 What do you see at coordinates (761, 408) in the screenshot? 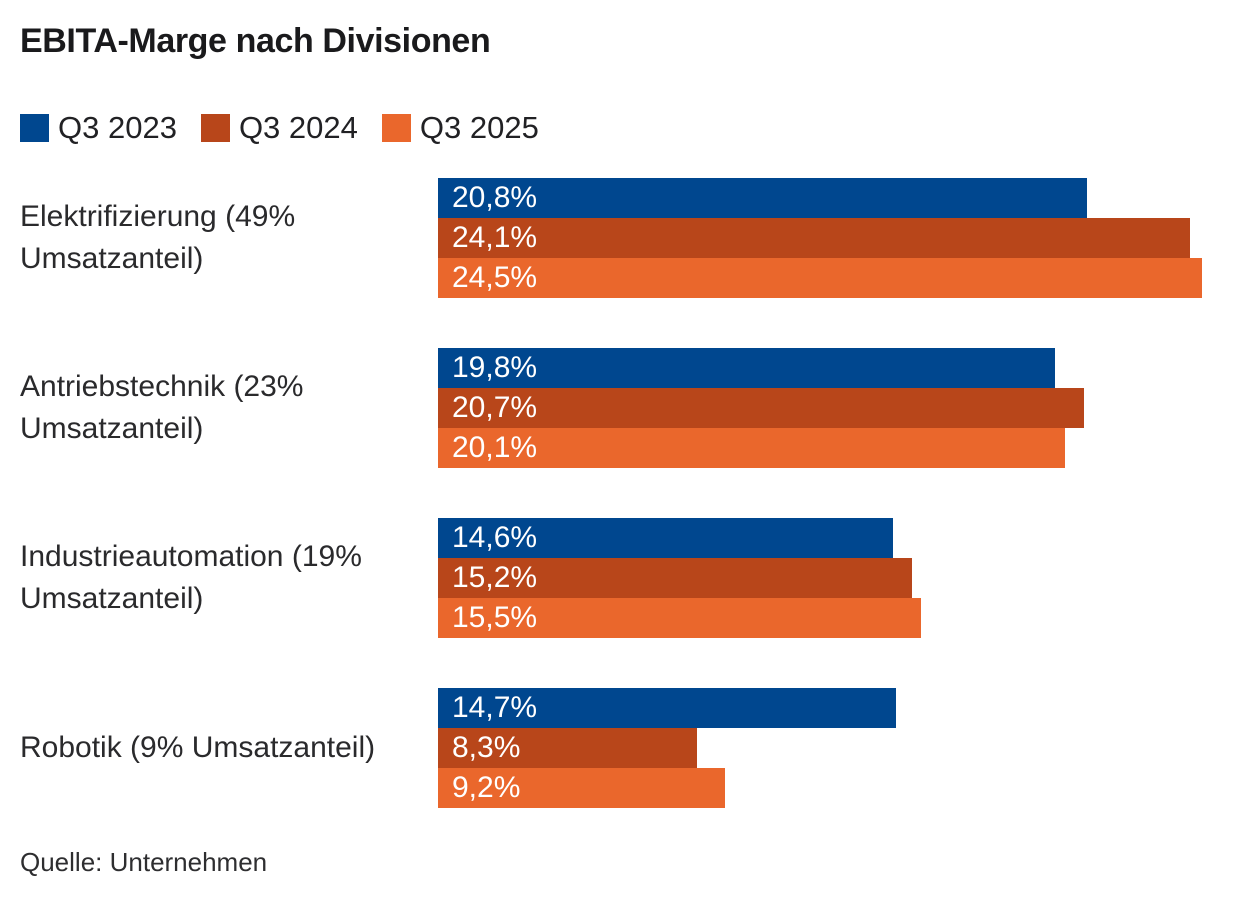
I see `bar-q3-2024: 20,7%` at bounding box center [761, 408].